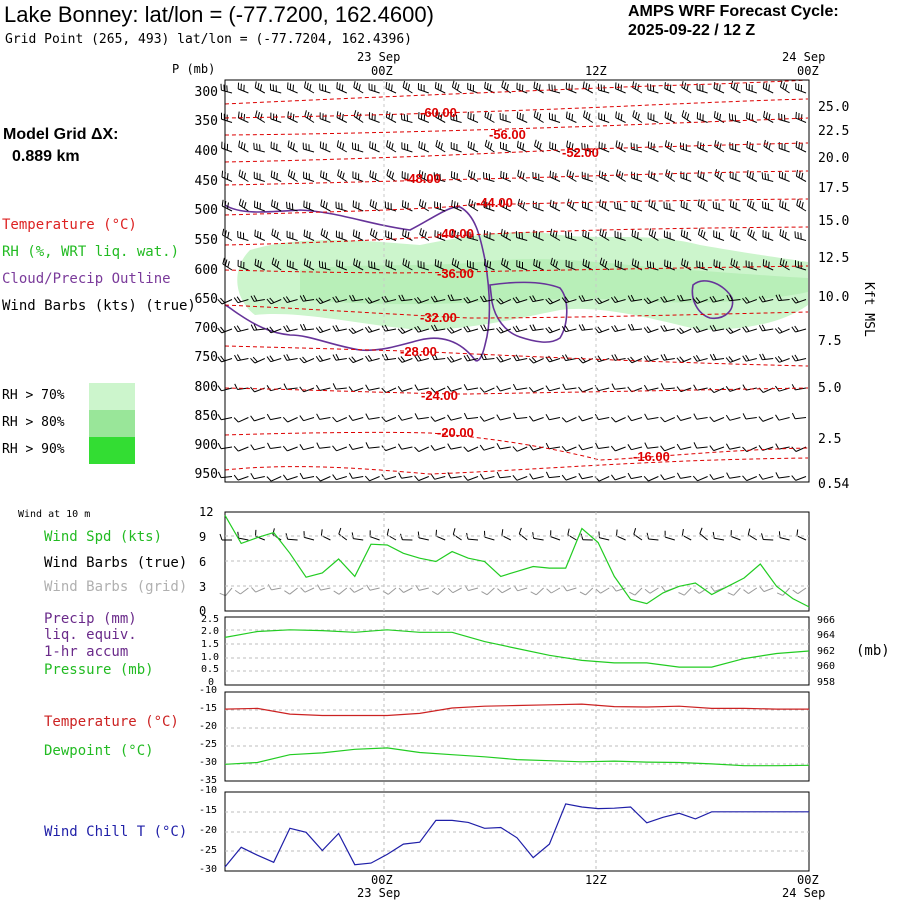 This screenshot has width=900, height=900. What do you see at coordinates (208, 790) in the screenshot?
I see `chill-ytick: -10` at bounding box center [208, 790].